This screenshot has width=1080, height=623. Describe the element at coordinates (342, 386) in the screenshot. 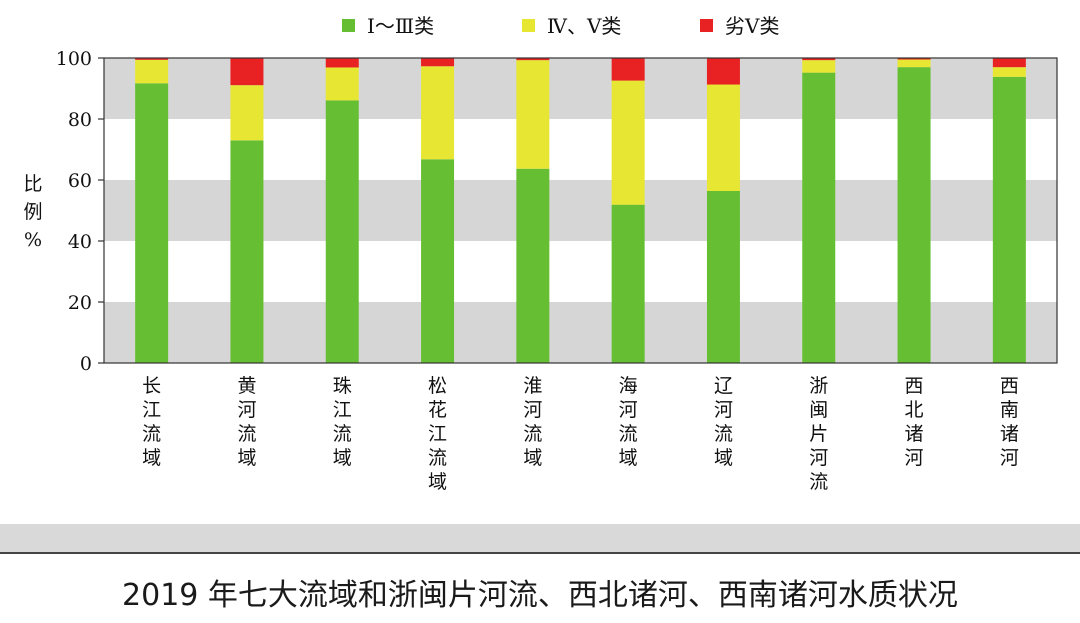

I see `x-tick-label: 珠` at that location.